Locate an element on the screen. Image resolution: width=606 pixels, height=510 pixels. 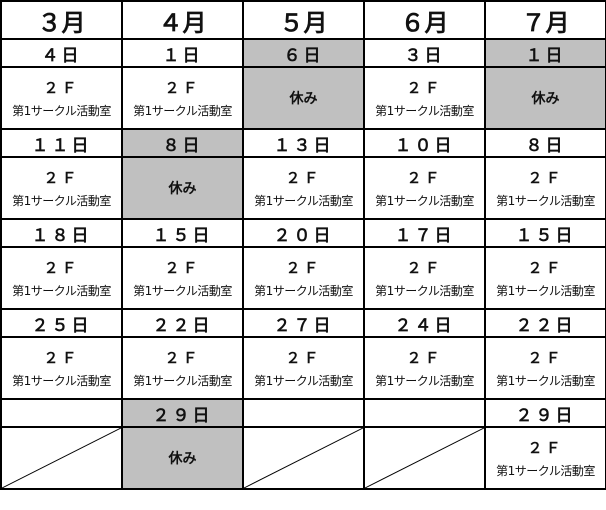
date-cell: ２９日 is located at coordinates (182, 413).